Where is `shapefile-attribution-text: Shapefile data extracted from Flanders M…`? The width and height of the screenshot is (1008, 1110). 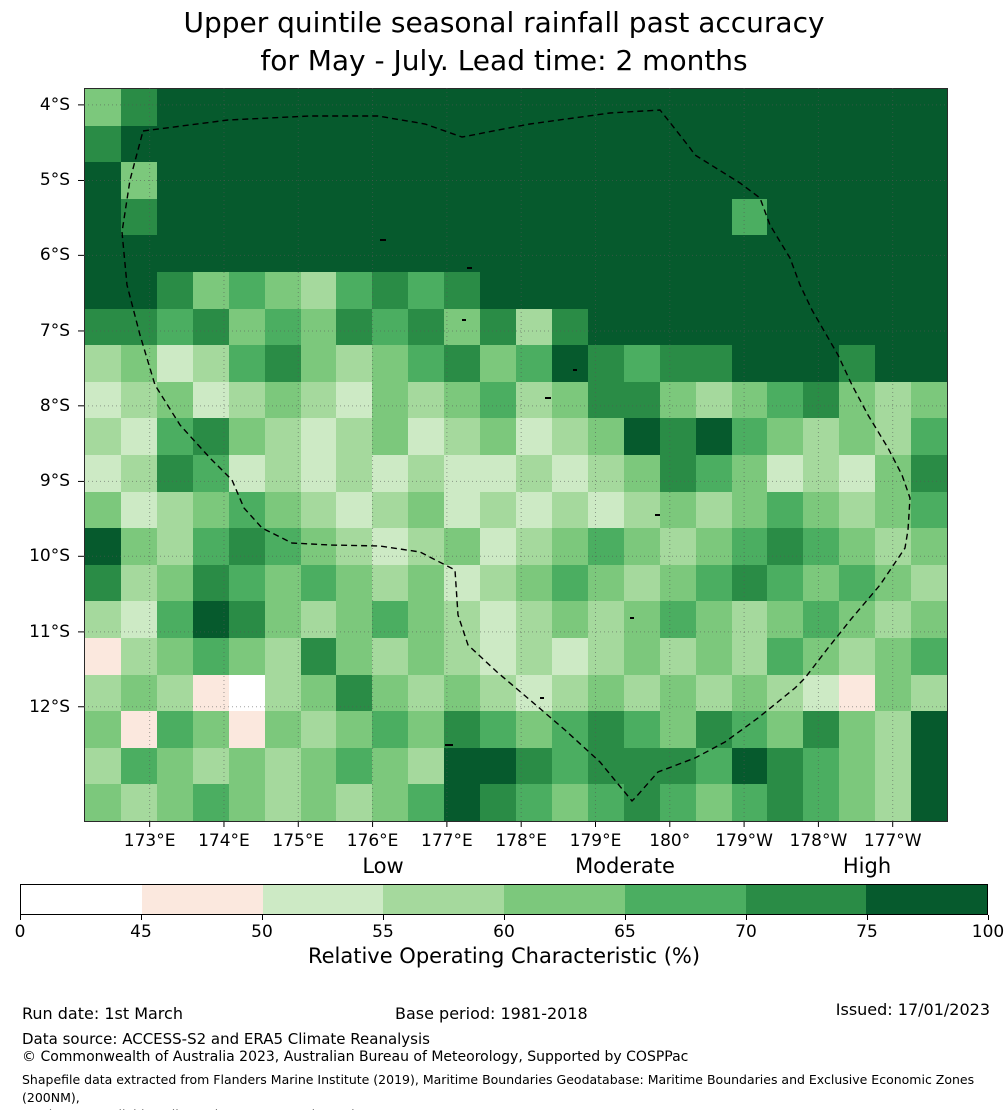
shapefile-attribution-text: Shapefile data extracted from Flanders M… is located at coordinates (512, 1090).